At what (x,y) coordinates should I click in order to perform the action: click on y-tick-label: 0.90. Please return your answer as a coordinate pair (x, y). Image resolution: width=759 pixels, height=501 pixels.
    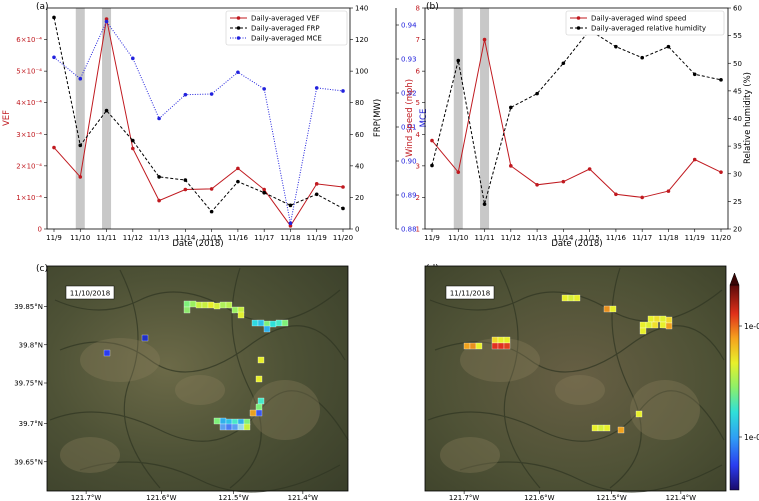
    Looking at the image, I should click on (409, 162).